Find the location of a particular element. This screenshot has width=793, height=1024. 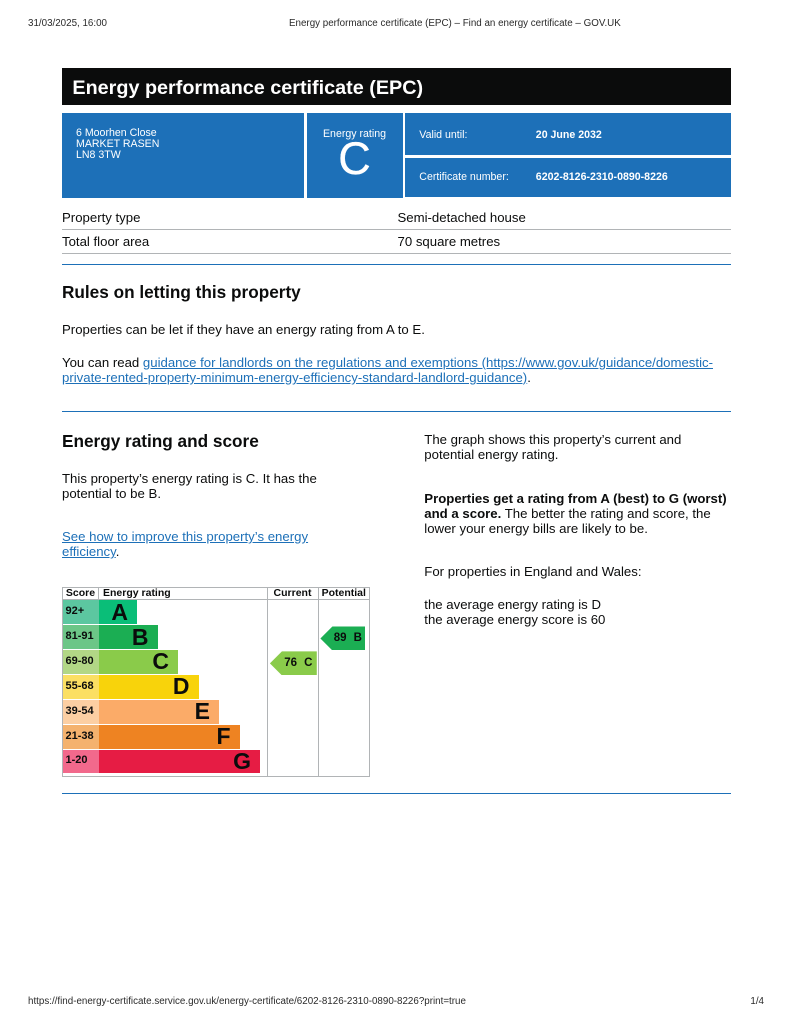

graph-score-range-label-d: 55-68 is located at coordinates (79, 685).